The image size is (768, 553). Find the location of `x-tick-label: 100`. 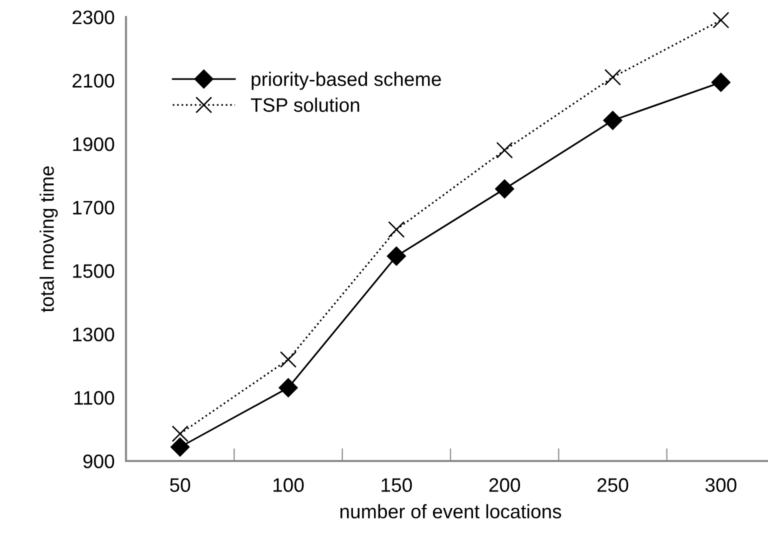

x-tick-label: 100 is located at coordinates (289, 485).